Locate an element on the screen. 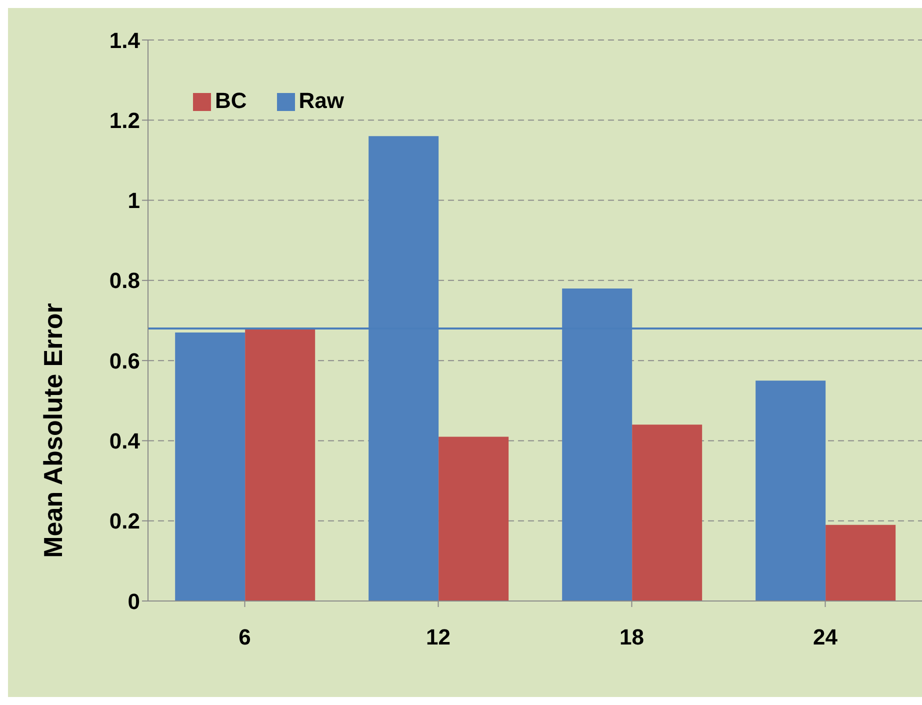 The image size is (922, 705). y-tick-label: 0.8 is located at coordinates (124, 281).